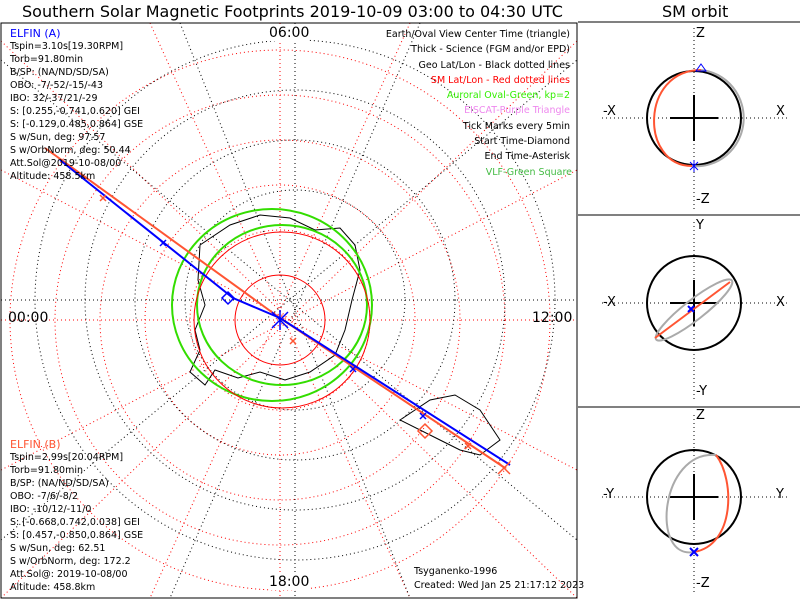  Describe the element at coordinates (289, 582) in the screenshot. I see `clock-label-bottom: 18:00` at that location.